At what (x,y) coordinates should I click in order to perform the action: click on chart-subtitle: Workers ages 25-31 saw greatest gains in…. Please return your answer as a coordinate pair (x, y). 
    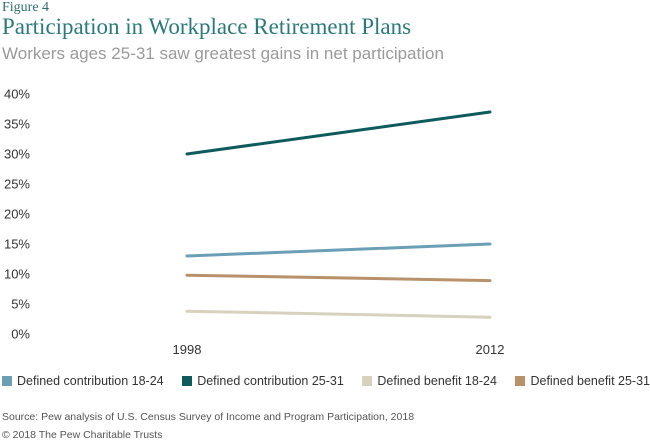
    Looking at the image, I should click on (223, 53).